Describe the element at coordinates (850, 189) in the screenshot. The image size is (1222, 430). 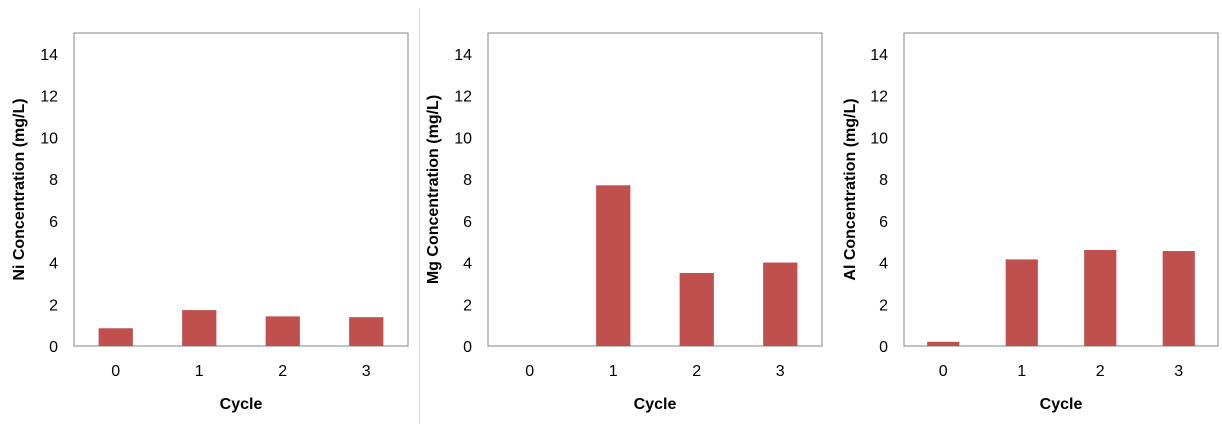
I see `y-axis-title: Al Concentration (mg/L)` at that location.